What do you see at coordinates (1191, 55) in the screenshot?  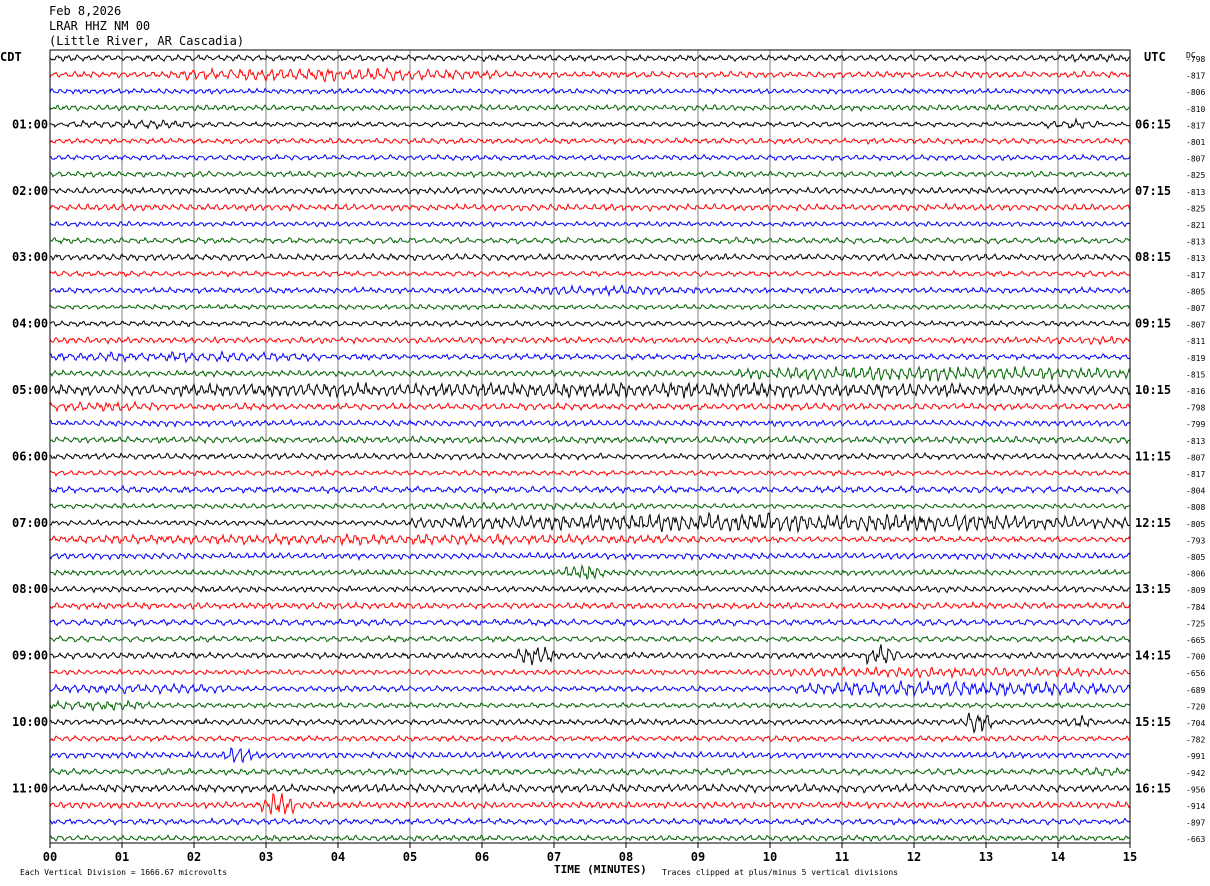 I see `dc-header-label: DC` at bounding box center [1191, 55].